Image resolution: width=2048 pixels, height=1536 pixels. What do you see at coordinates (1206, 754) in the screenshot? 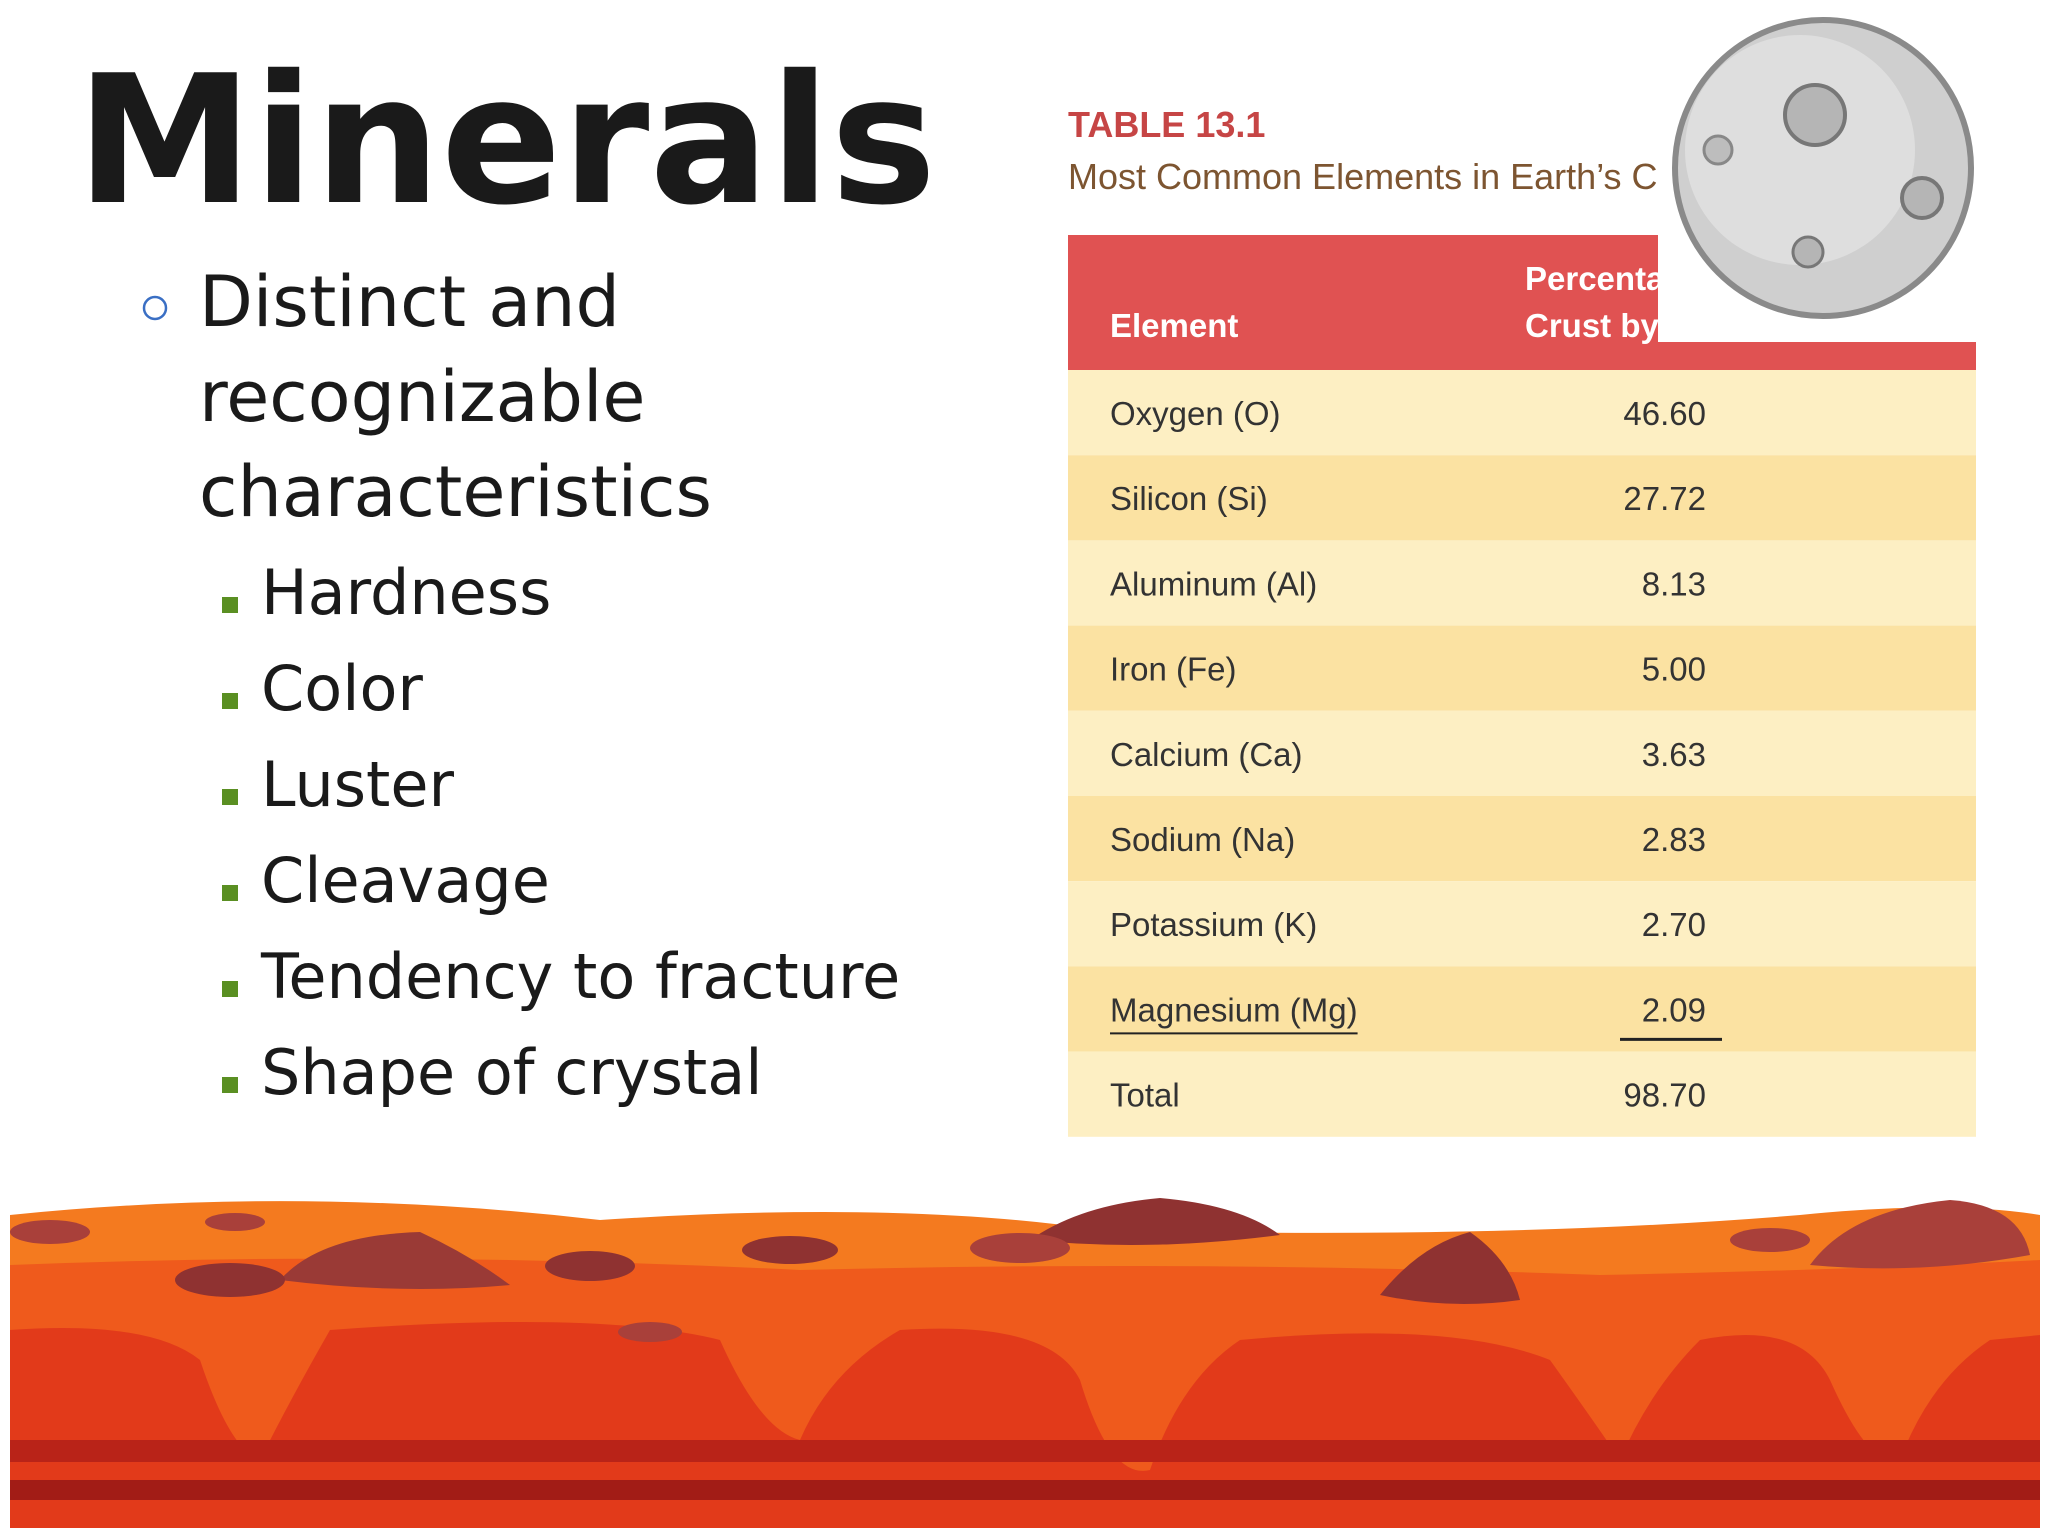
I see `element-cell: Calcium (Ca)` at bounding box center [1206, 754].